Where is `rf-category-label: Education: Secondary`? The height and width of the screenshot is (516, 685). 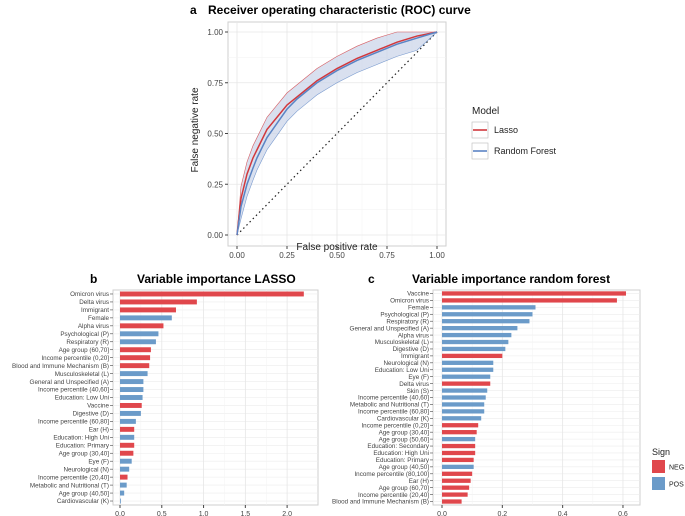 rf-category-label: Education: Secondary is located at coordinates (398, 446).